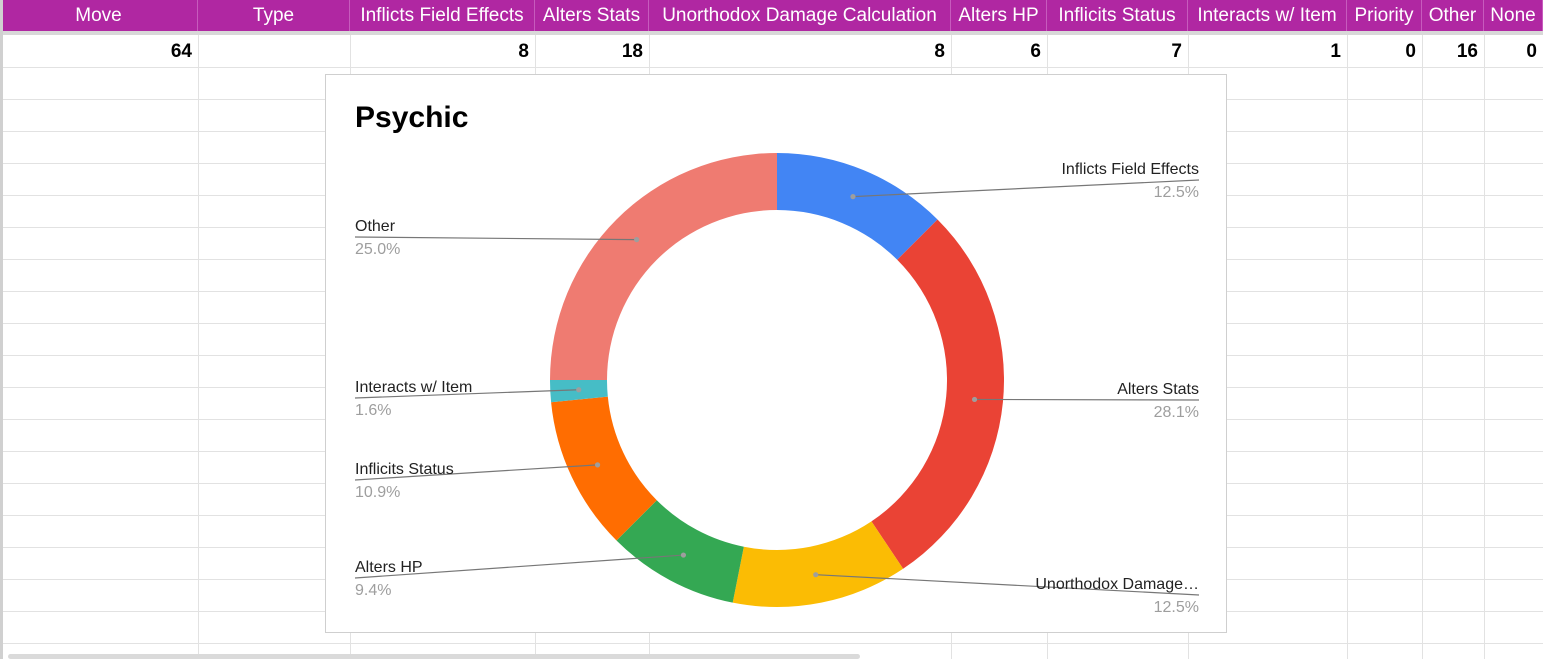 This screenshot has width=1543, height=659. What do you see at coordinates (413, 387) in the screenshot?
I see `slice-label-interacts-w-item: Interacts w/ Item` at bounding box center [413, 387].